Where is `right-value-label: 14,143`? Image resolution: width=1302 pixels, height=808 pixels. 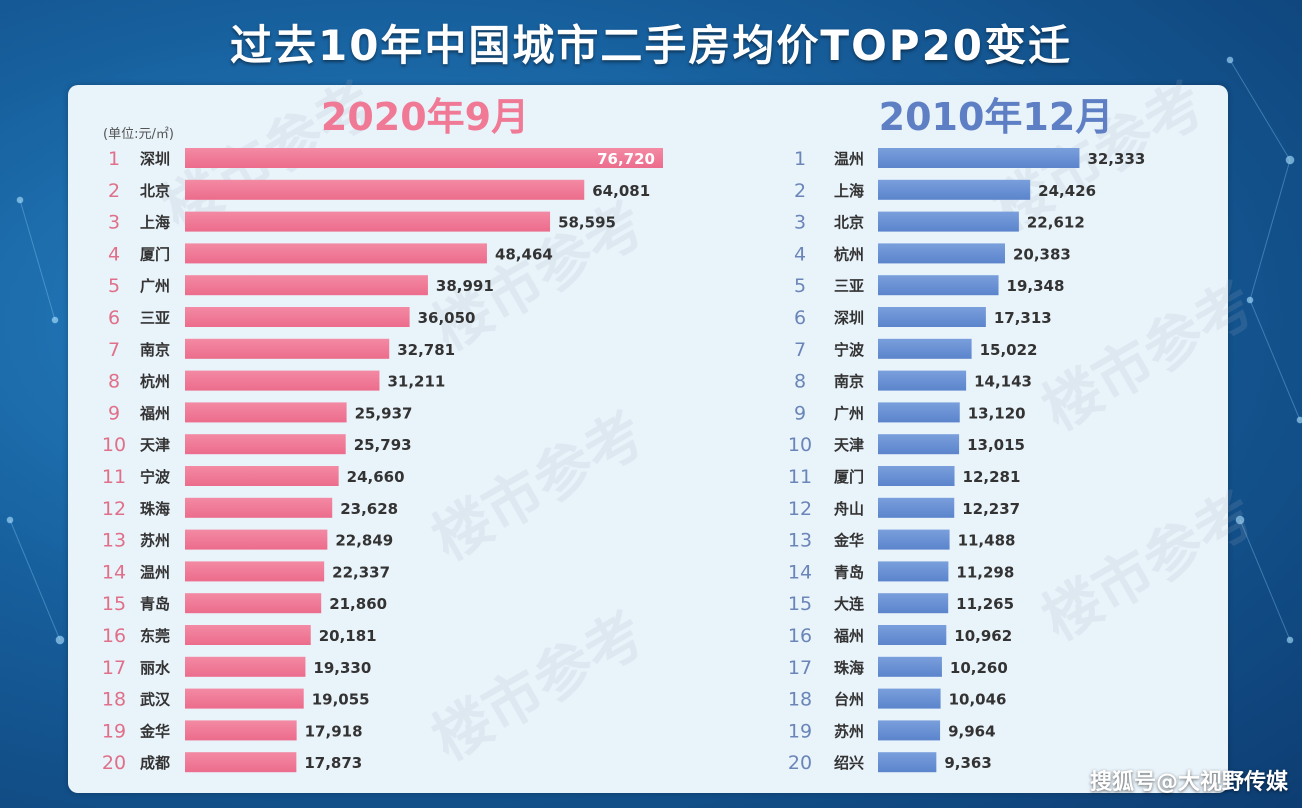
right-value-label: 14,143 is located at coordinates (1003, 382).